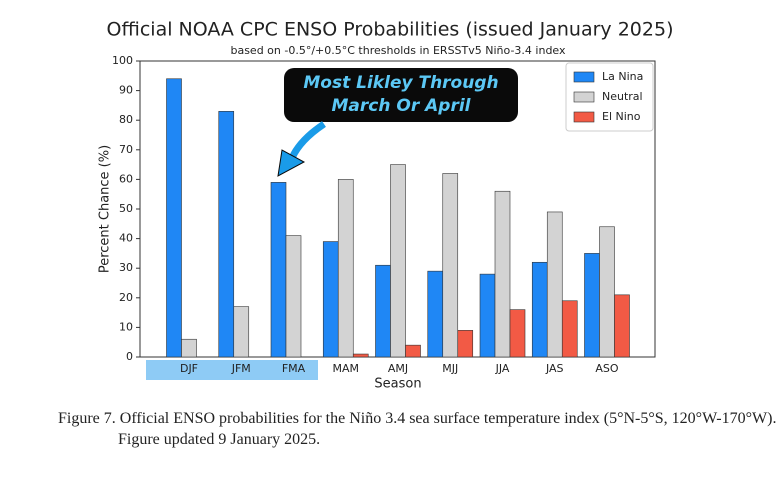 The image size is (780, 504). Describe the element at coordinates (398, 368) in the screenshot. I see `x-tick-label: AMJ` at that location.